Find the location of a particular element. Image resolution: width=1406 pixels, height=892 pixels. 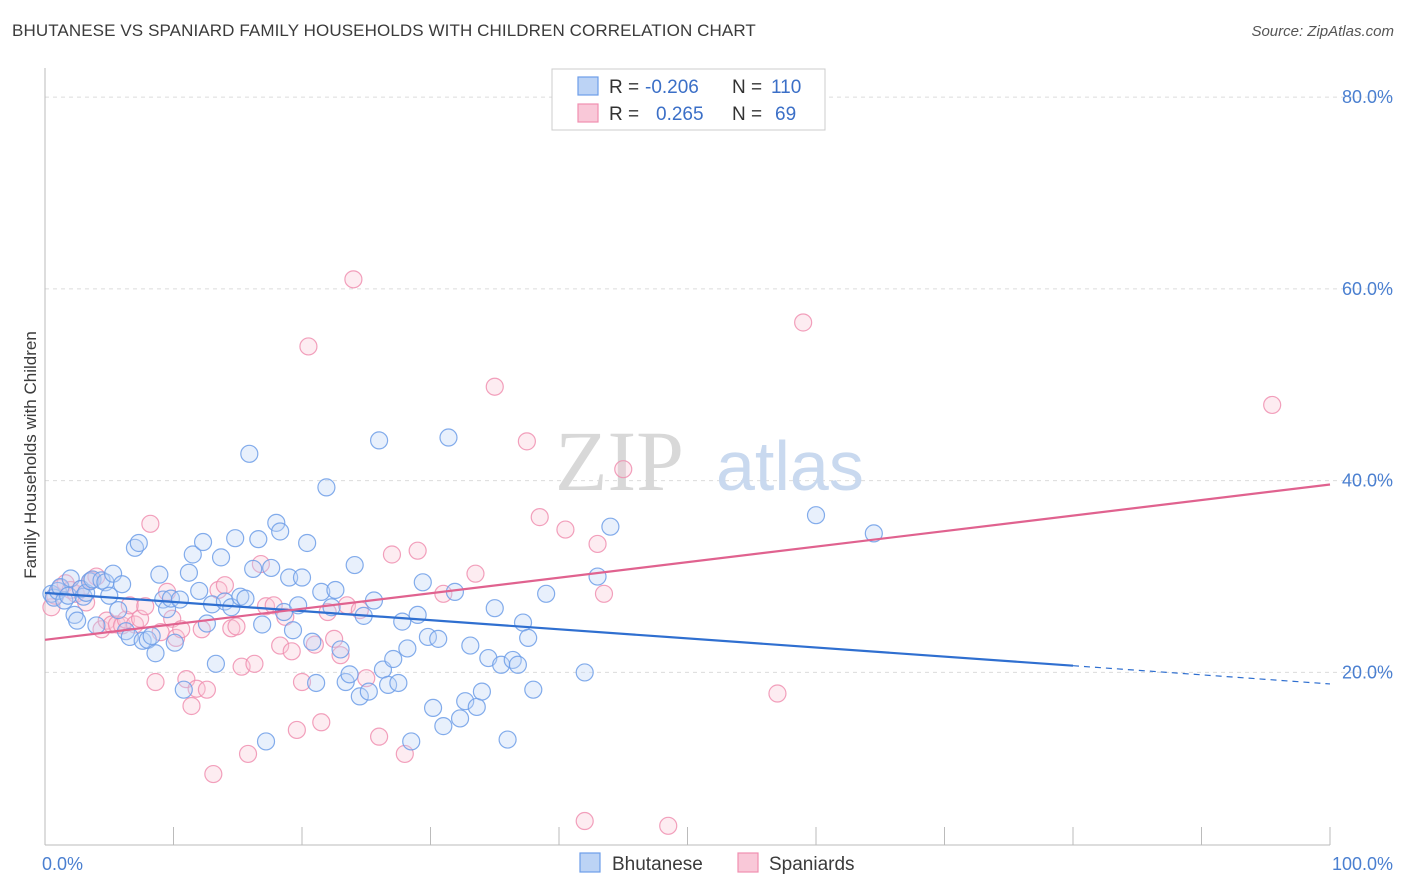

x-tick-label-min: 0.0% is located at coordinates (62, 864).